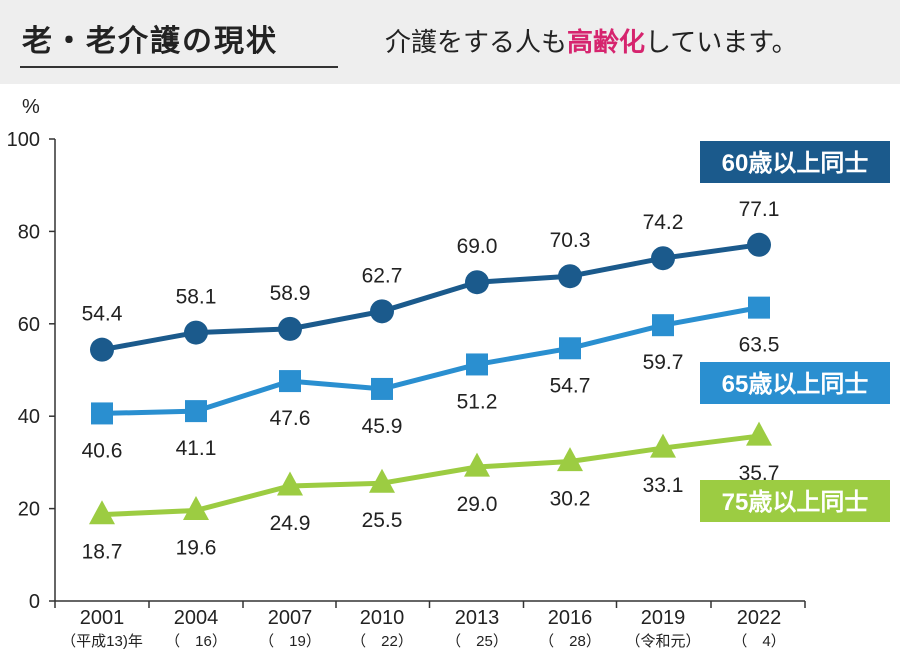 Image resolution: width=900 pixels, height=662 pixels. I want to click on data-label: 70.3, so click(570, 240).